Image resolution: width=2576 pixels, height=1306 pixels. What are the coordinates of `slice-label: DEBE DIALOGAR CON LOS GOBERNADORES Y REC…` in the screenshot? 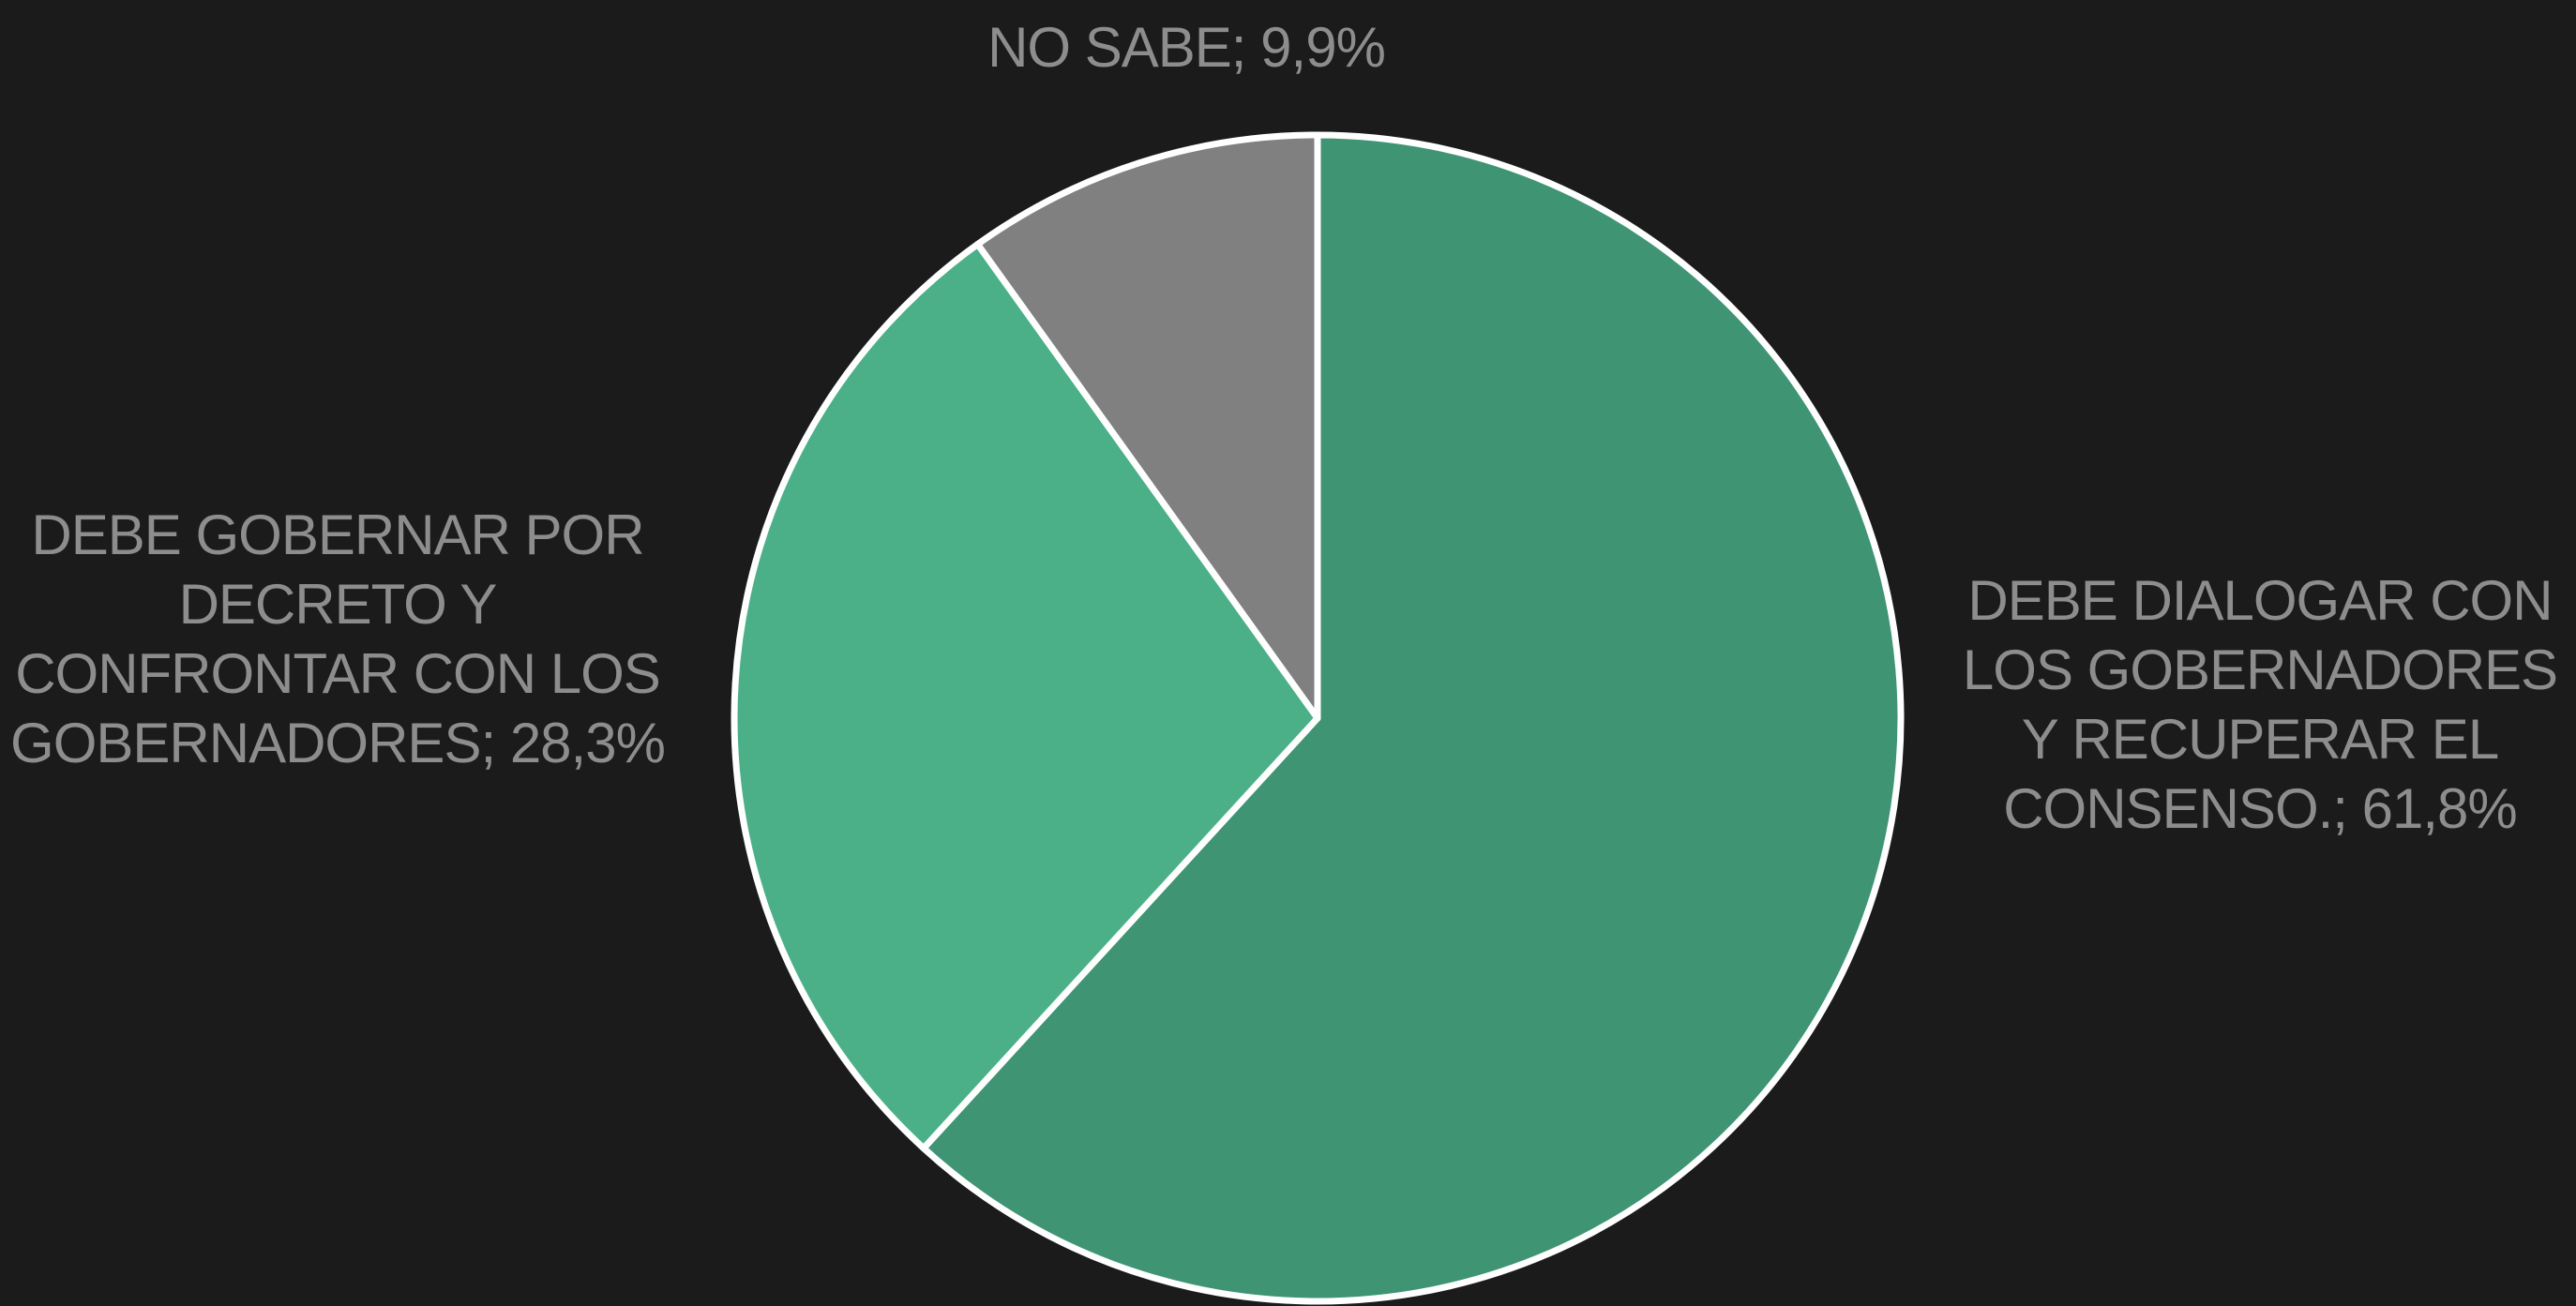 It's located at (2260, 705).